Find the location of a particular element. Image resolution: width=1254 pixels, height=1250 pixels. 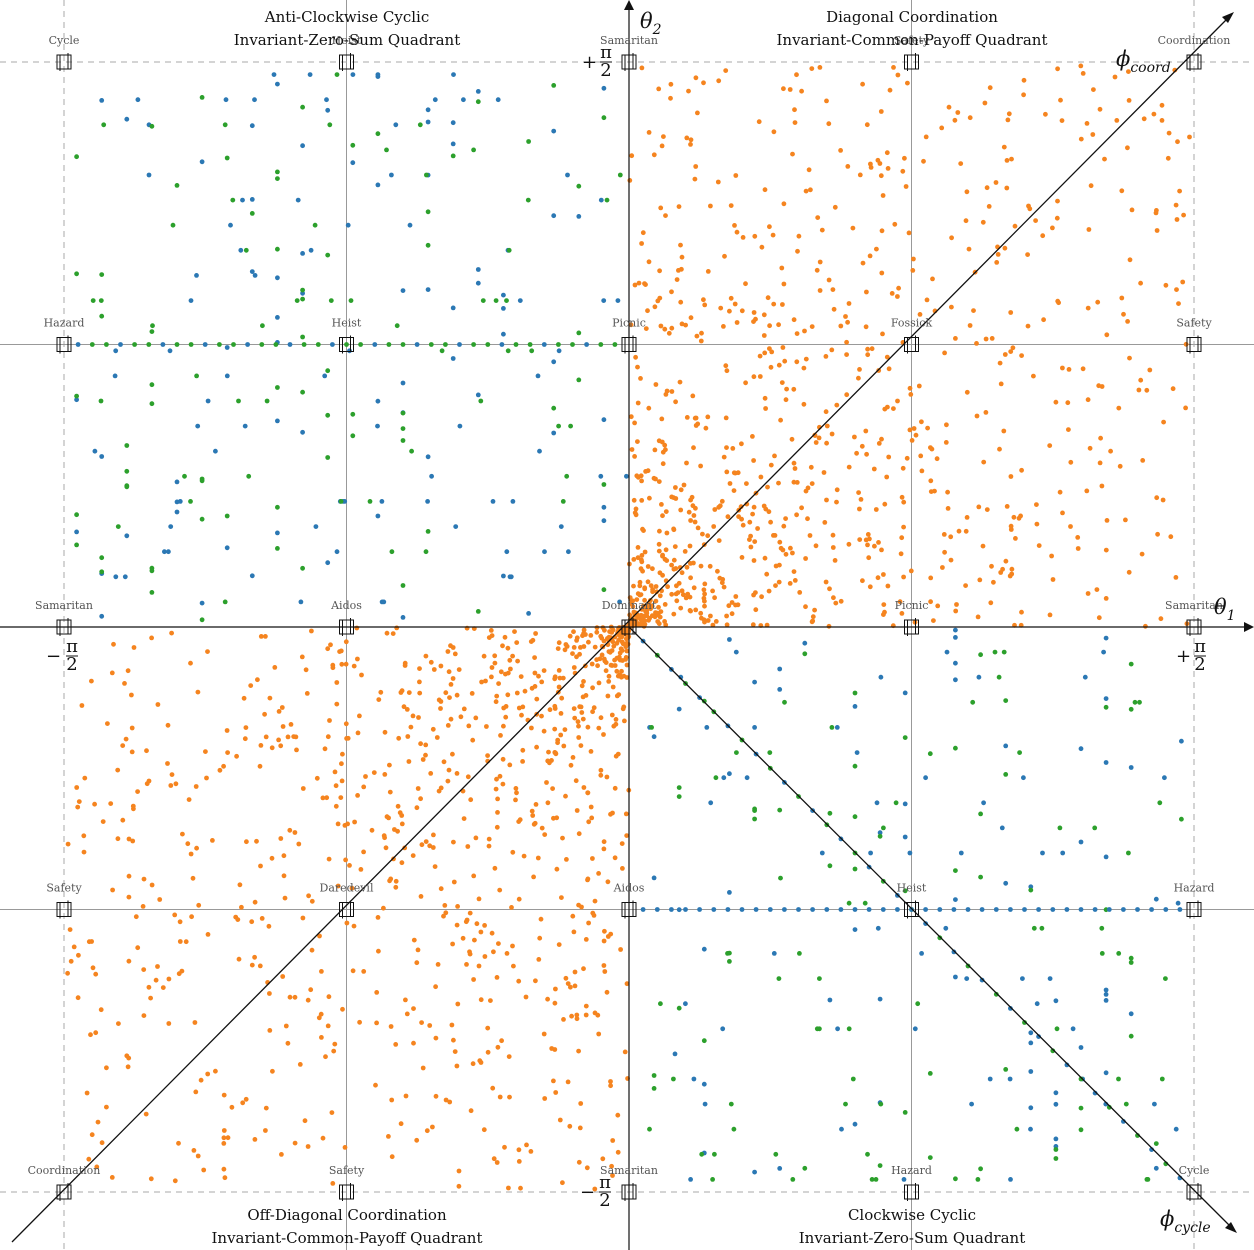

svg-text: 2 is located at coordinates (71, 664).